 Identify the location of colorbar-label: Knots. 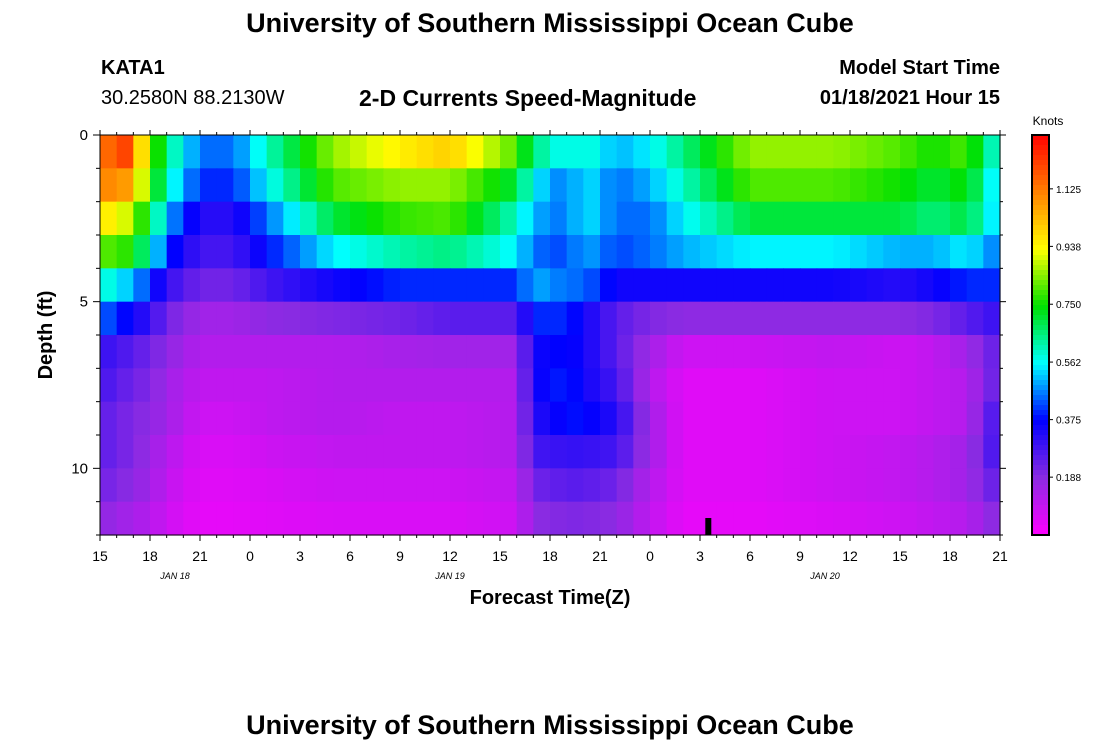
(1048, 121).